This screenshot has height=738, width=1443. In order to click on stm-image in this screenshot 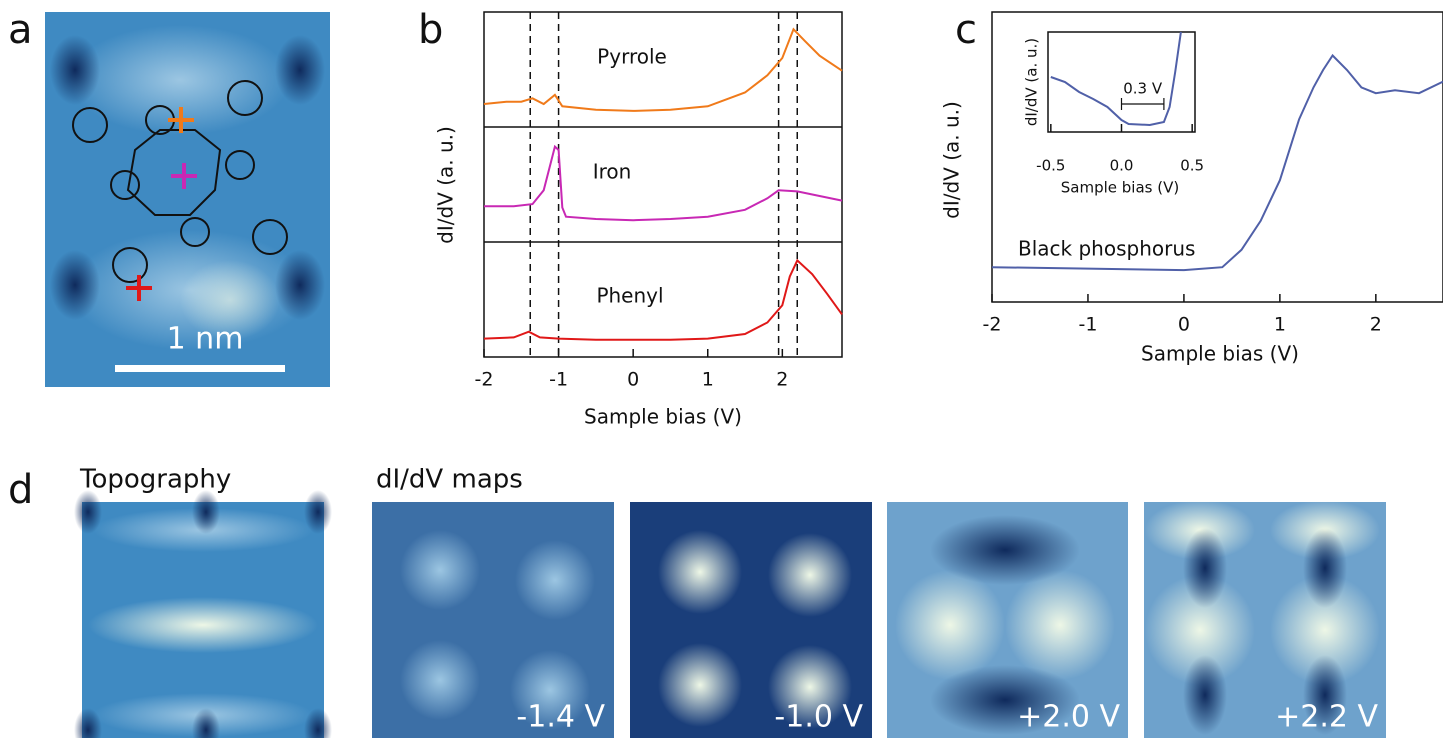, I will do `click(187, 199)`.